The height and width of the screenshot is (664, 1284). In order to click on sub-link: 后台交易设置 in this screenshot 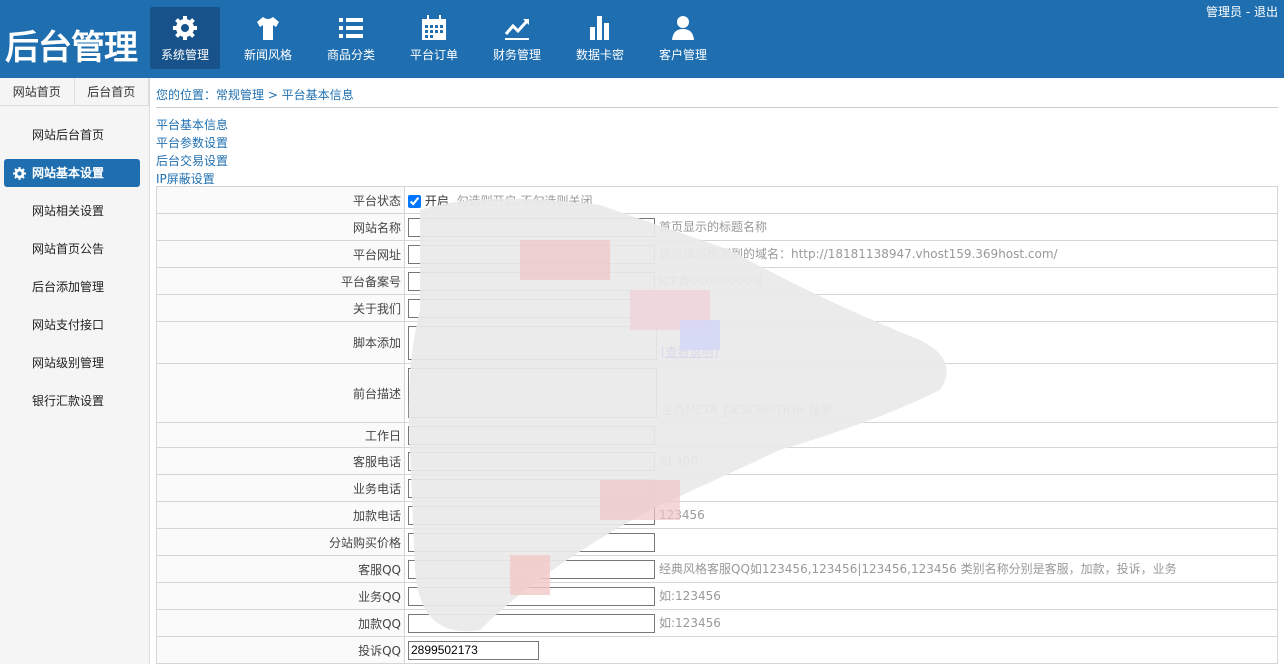, I will do `click(192, 161)`.